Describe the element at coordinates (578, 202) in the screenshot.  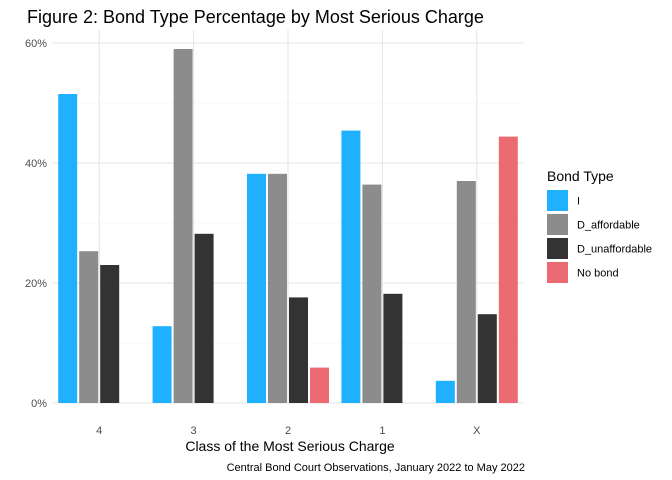
I see `legend-label: I` at that location.